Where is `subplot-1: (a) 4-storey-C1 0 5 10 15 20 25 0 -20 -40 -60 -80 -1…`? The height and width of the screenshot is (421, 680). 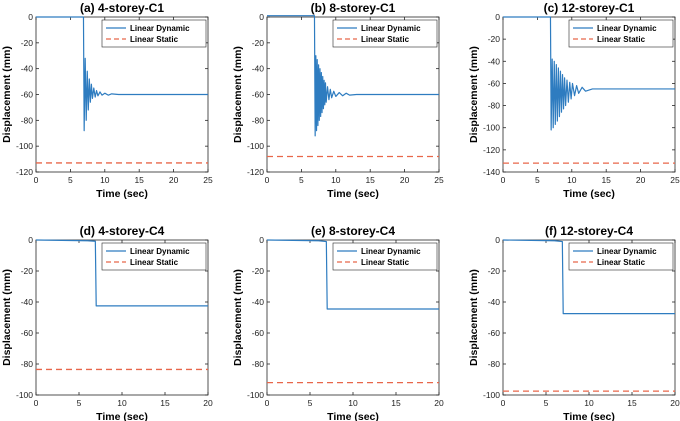
subplot-1: (a) 4-storey-C1 0 5 10 15 20 25 0 -20 -40 -60 -80 -1… is located at coordinates (107, 100).